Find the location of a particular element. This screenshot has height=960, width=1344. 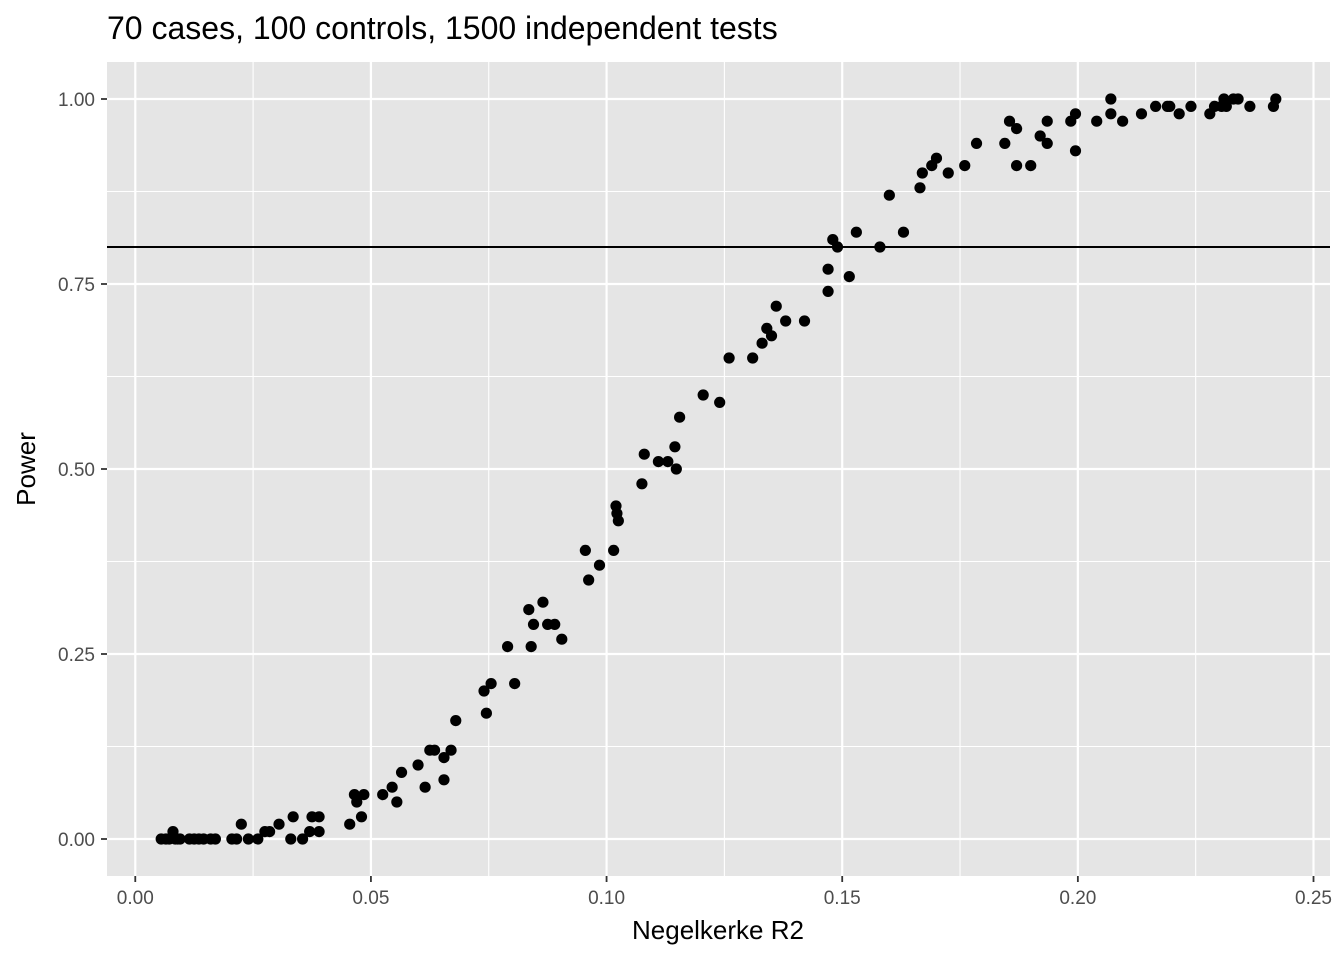

x-tick-label: 0.15 is located at coordinates (842, 898).